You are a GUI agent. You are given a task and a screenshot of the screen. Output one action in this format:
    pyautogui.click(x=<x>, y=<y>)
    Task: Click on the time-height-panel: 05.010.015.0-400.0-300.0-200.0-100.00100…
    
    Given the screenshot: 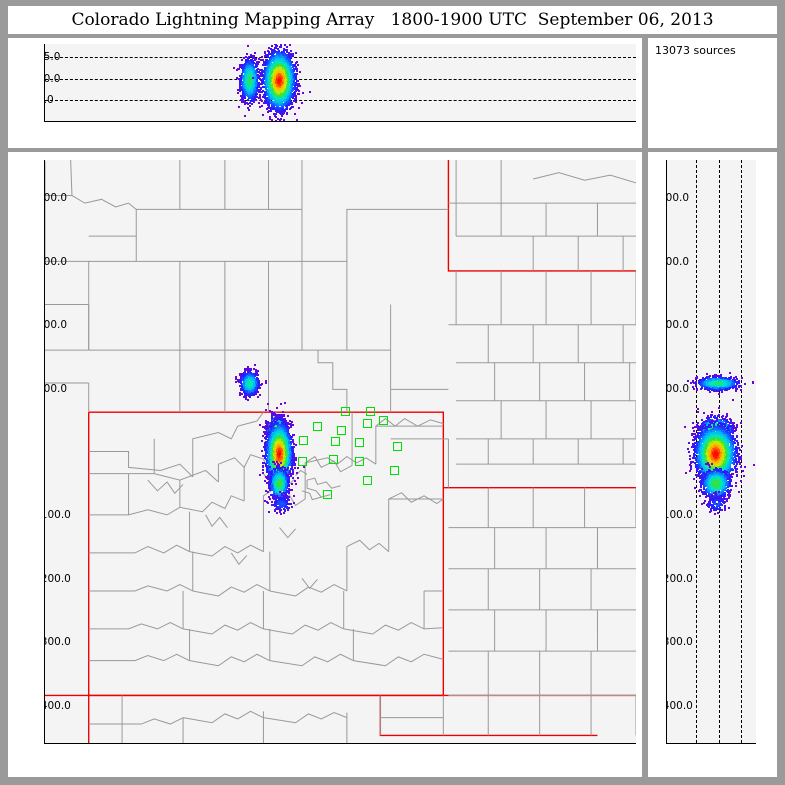 What is the action you would take?
    pyautogui.click(x=325, y=93)
    